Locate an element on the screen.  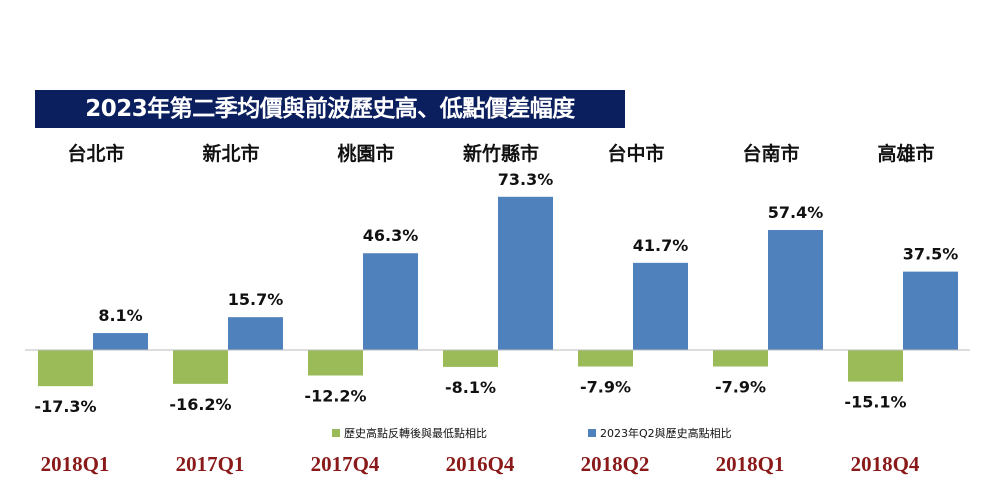
category-label: 新北市 is located at coordinates (230, 153).